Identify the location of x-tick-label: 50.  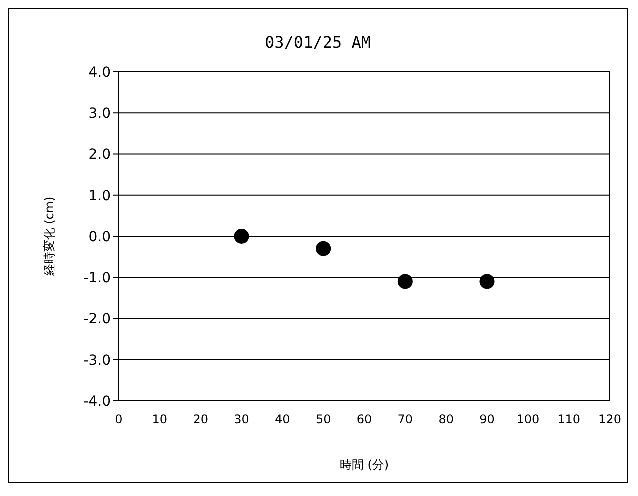
(324, 419).